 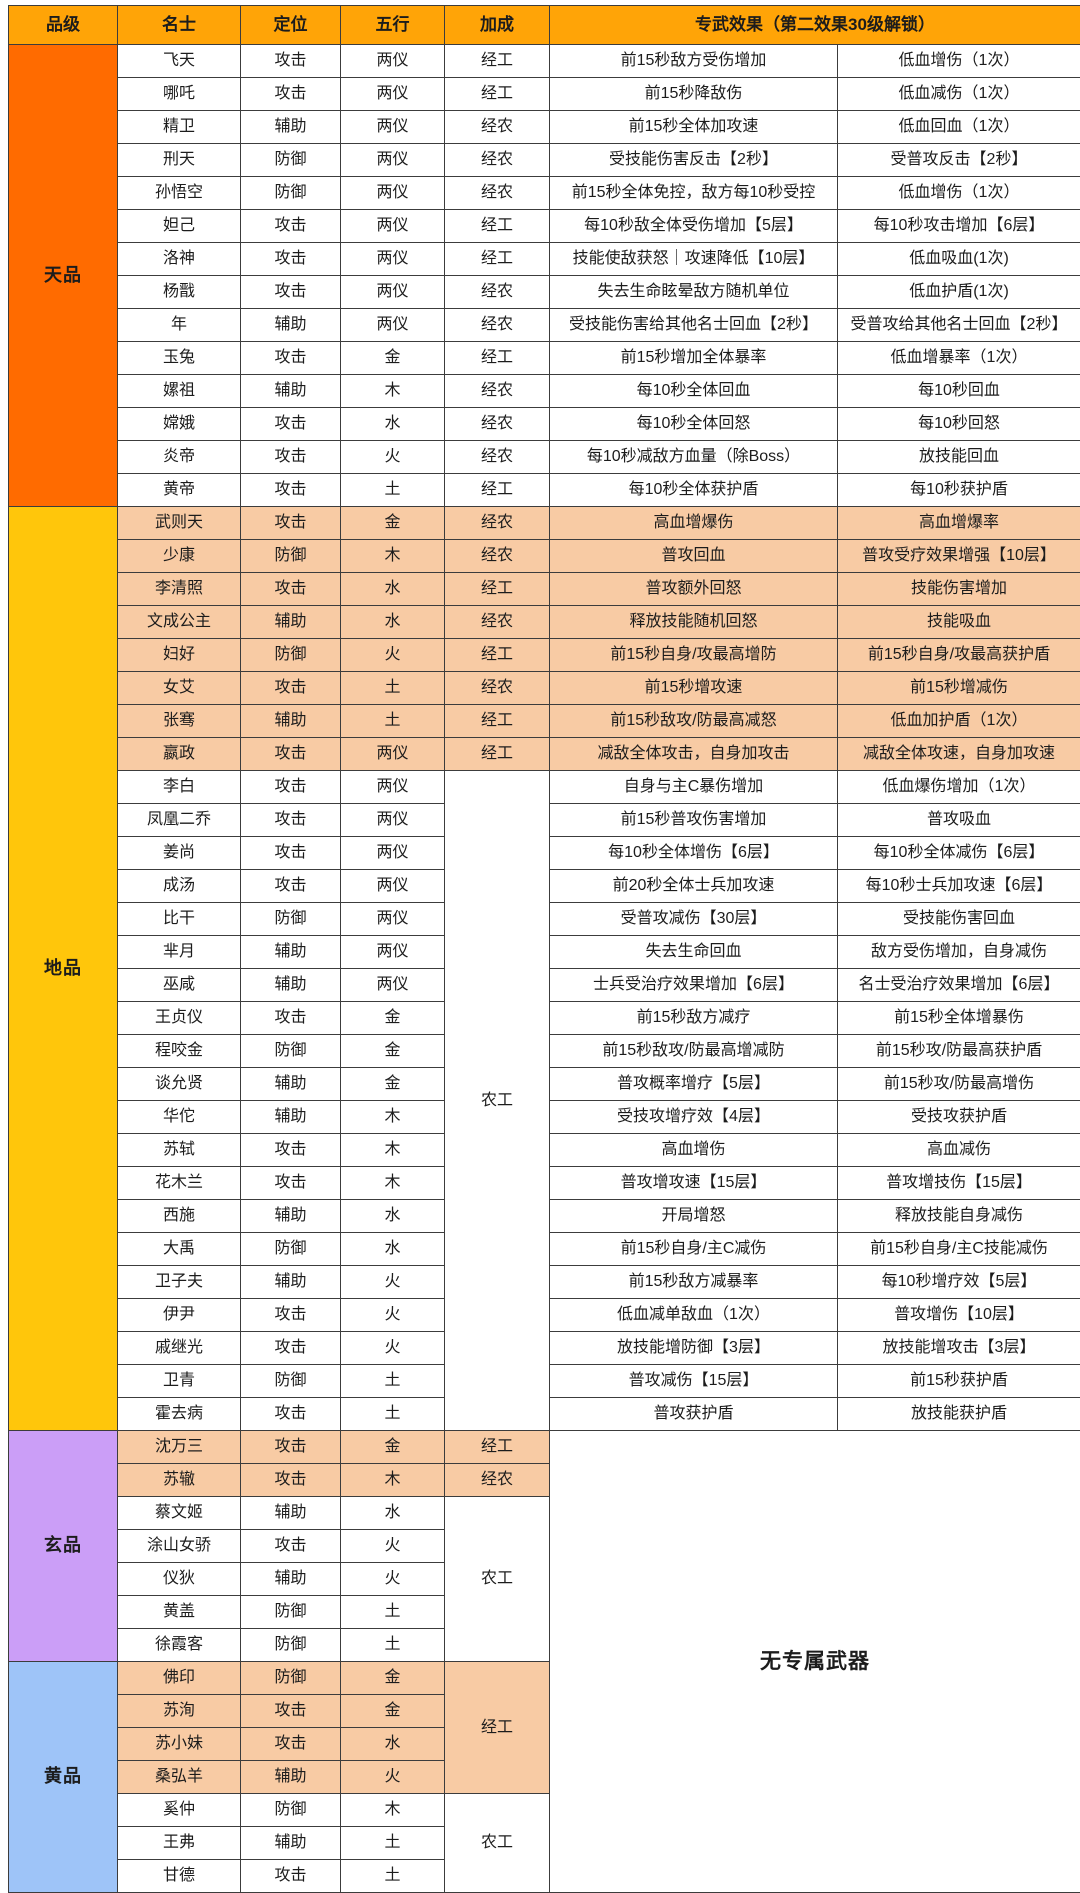 What do you see at coordinates (694, 259) in the screenshot?
I see `effect1-cell: 技能使敌获怒｜攻速降低【10层】` at bounding box center [694, 259].